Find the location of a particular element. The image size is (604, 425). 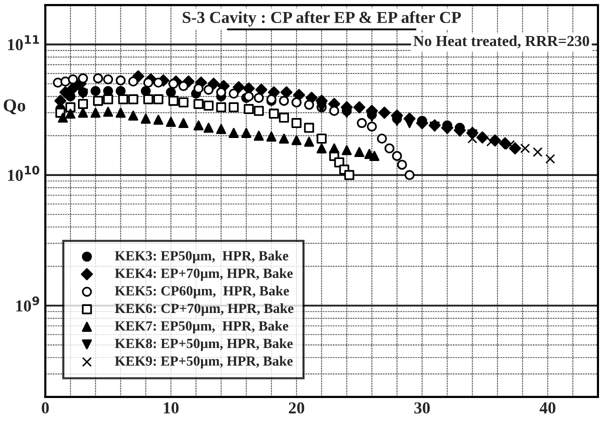

legend-label: KEK3: EP50µm, HPR, Bake is located at coordinates (201, 257).